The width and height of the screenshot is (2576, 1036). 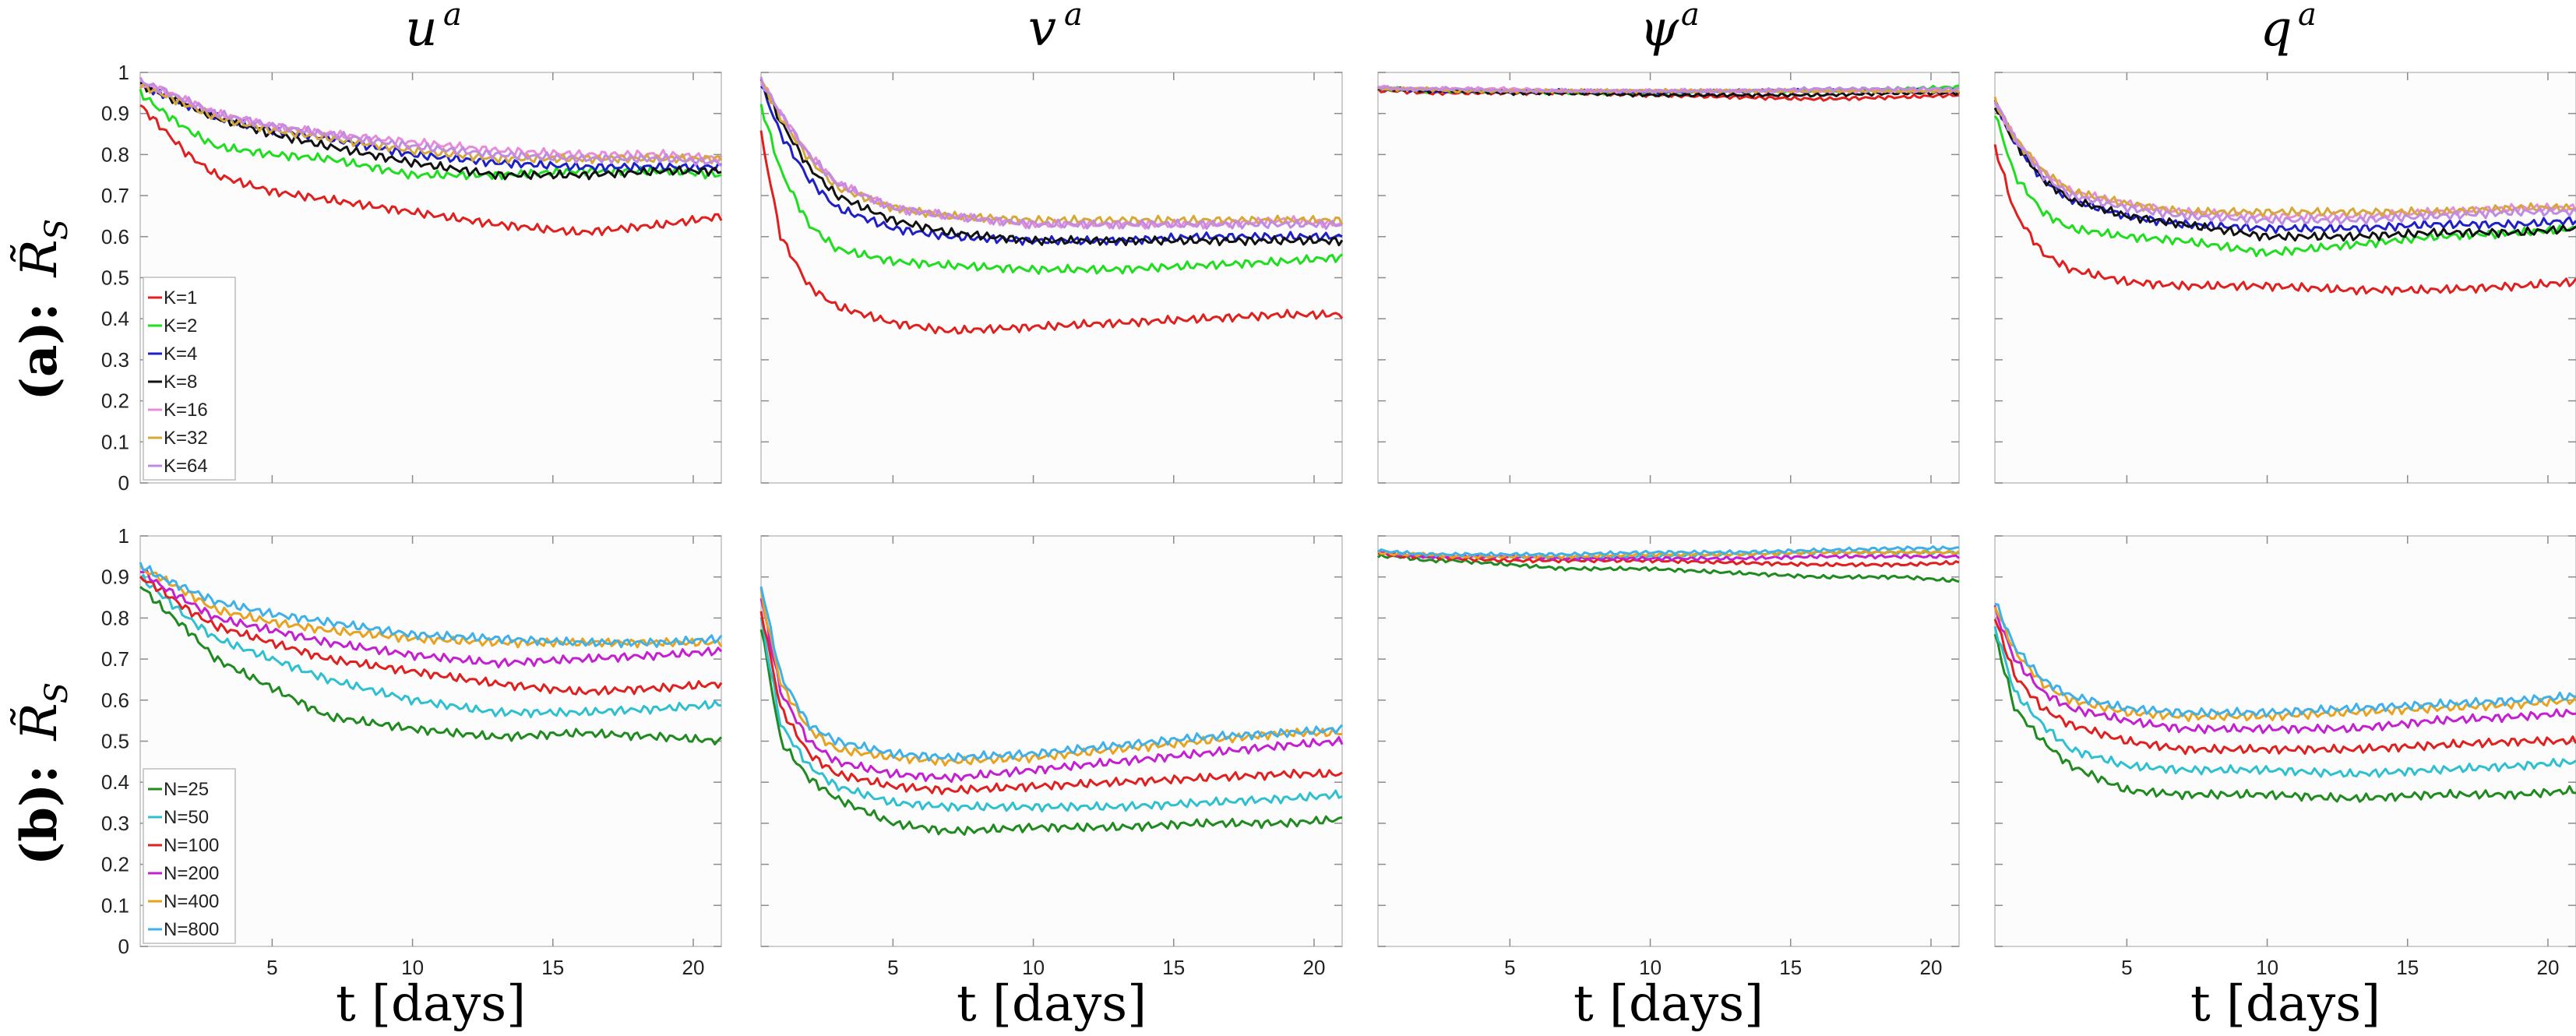 I want to click on legend-label: N=50, so click(x=187, y=817).